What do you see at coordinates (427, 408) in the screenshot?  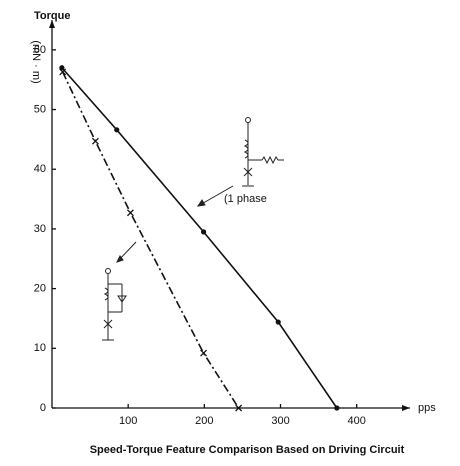 I see `x-axis-label: pps` at bounding box center [427, 408].